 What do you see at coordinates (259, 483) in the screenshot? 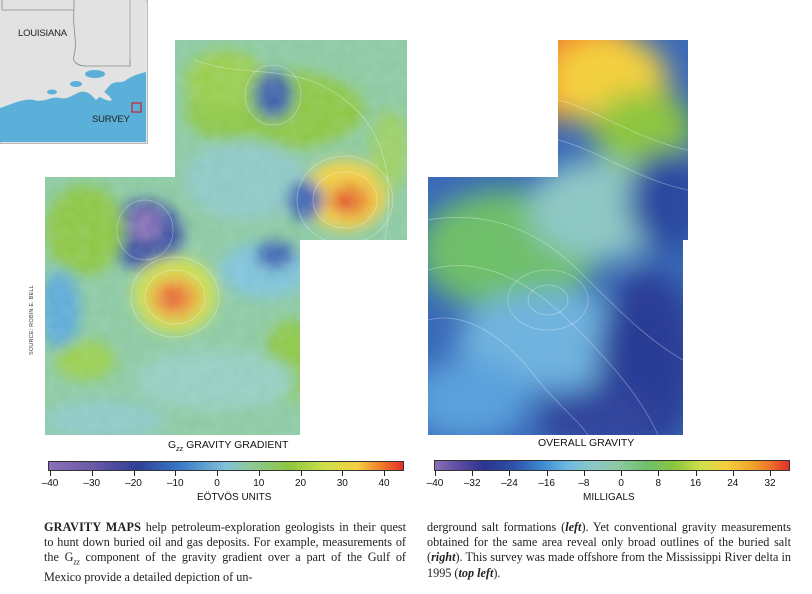
I see `gzz-tick-label: 10` at bounding box center [259, 483].